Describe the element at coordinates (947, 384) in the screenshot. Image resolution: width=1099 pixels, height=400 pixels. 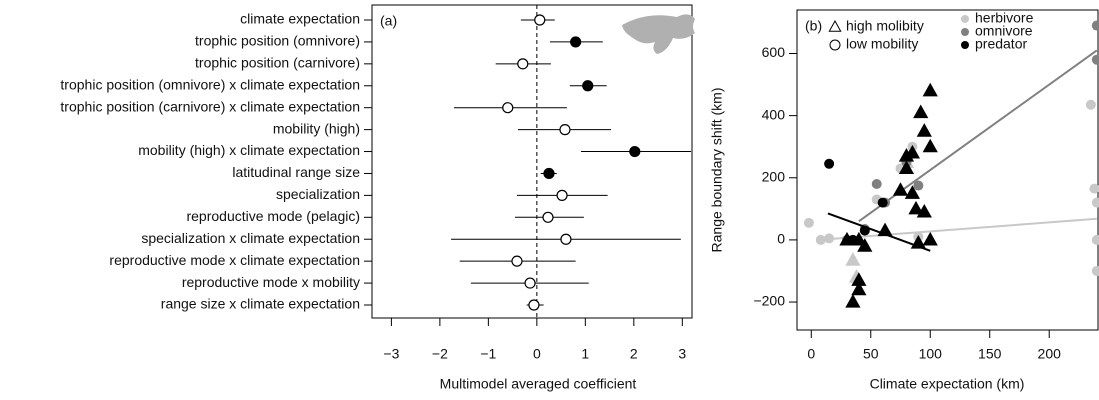
I see `x-axis-label: Climate expectation (km)` at that location.